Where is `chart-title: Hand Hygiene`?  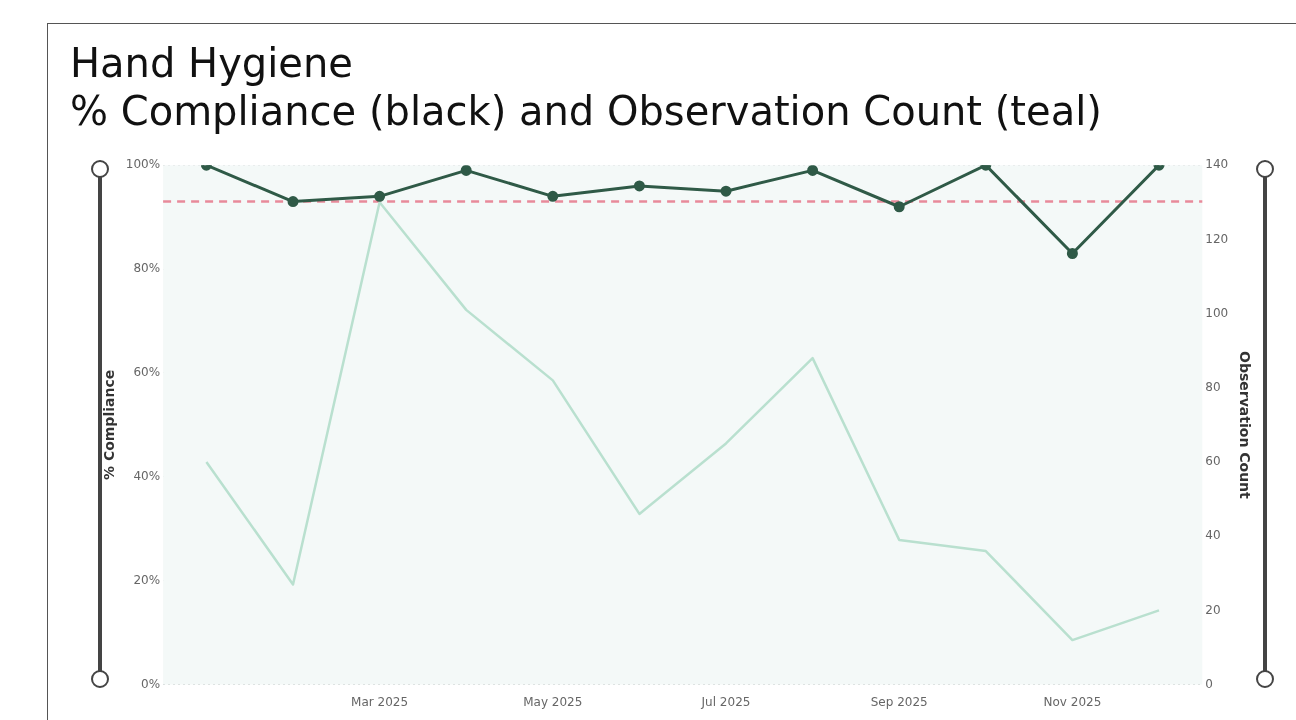 chart-title: Hand Hygiene is located at coordinates (211, 63).